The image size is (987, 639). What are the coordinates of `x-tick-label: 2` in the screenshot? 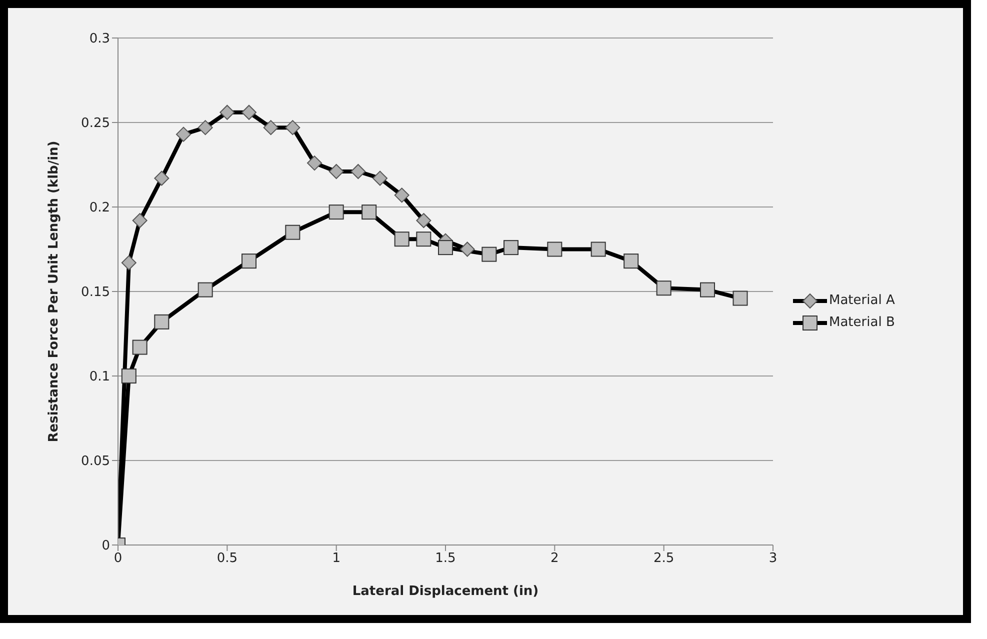 It's located at (554, 558).